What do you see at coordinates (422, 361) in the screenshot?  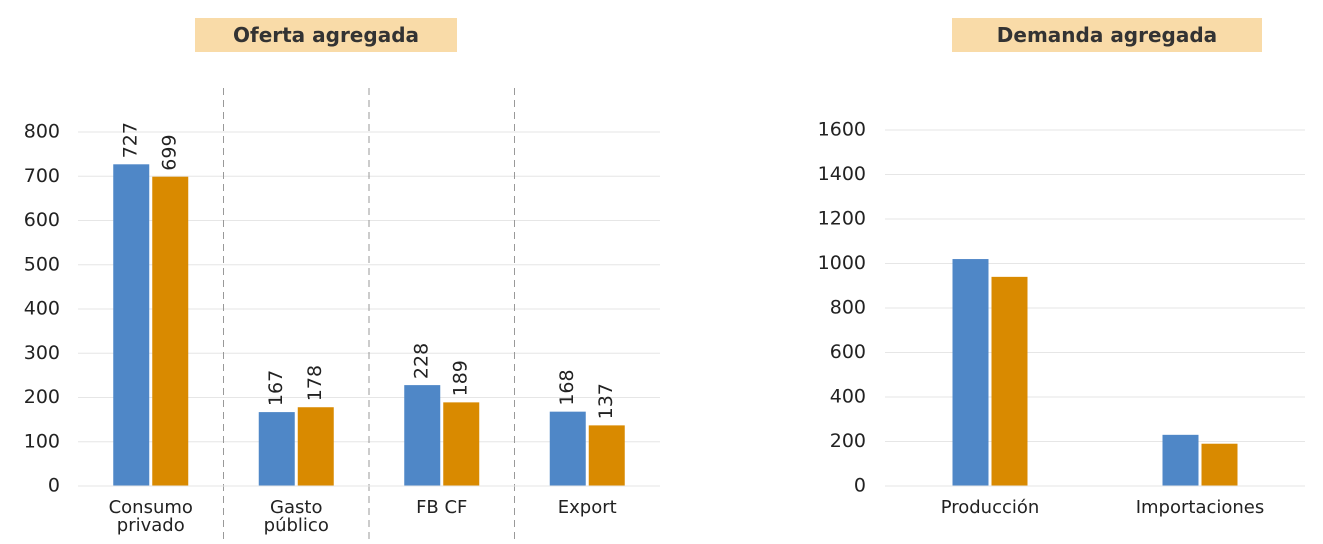 I see `data-label: 228` at bounding box center [422, 361].